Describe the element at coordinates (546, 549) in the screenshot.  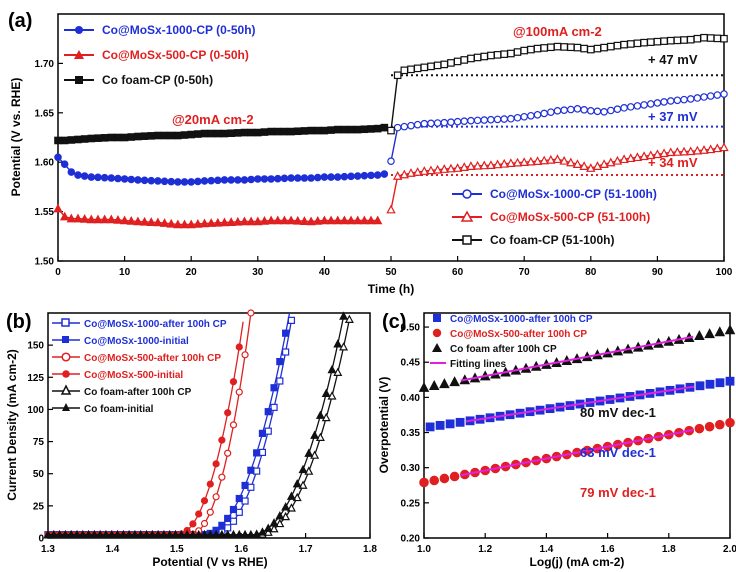
I see `x-tick-label: 1.4` at that location.